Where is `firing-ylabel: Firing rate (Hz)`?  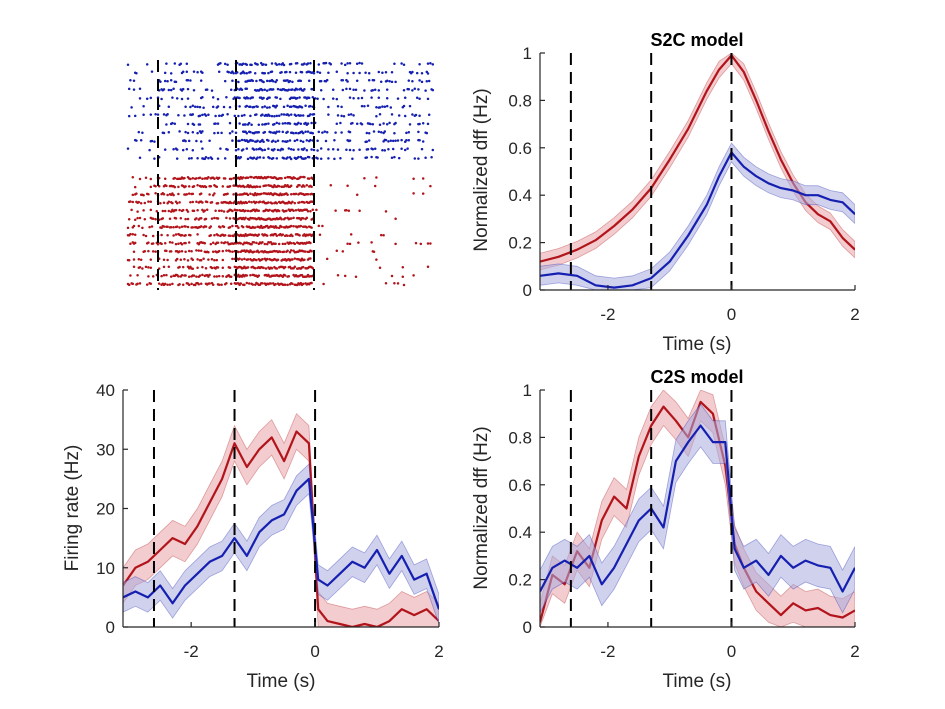 firing-ylabel: Firing rate (Hz) is located at coordinates (72, 508).